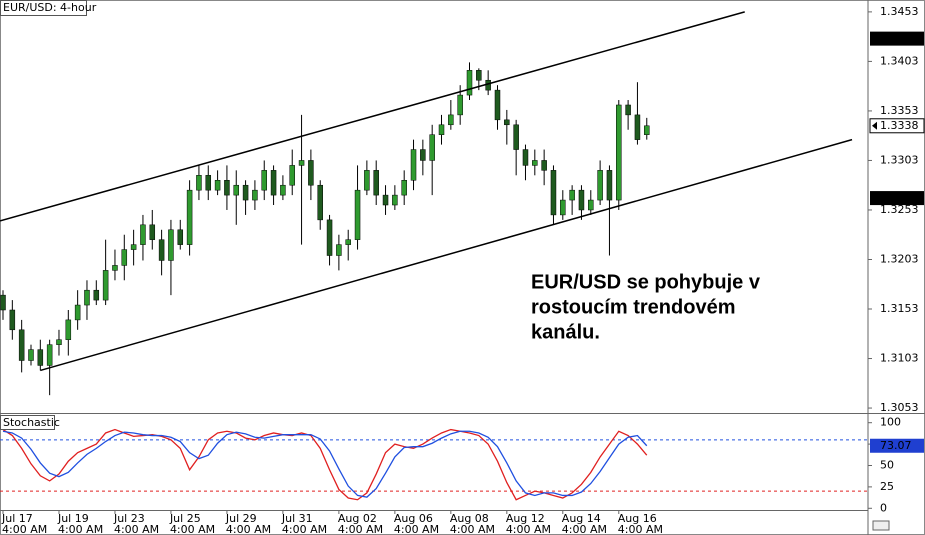 The image size is (925, 535). Describe the element at coordinates (31, 422) in the screenshot. I see `indicator-title: Stochastic` at that location.